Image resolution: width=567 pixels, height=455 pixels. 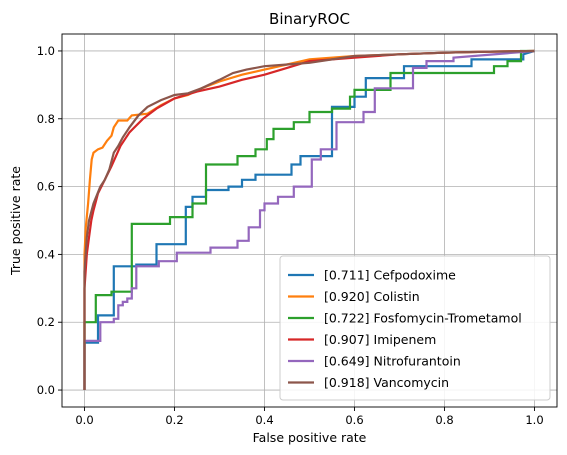 I want to click on legend-entry: [0.711] Cefpodoxime, so click(x=372, y=275).